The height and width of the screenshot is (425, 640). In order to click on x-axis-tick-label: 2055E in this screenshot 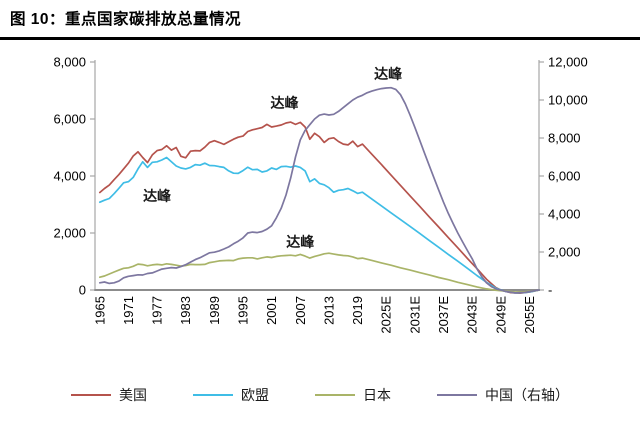, I will do `click(529, 315)`.